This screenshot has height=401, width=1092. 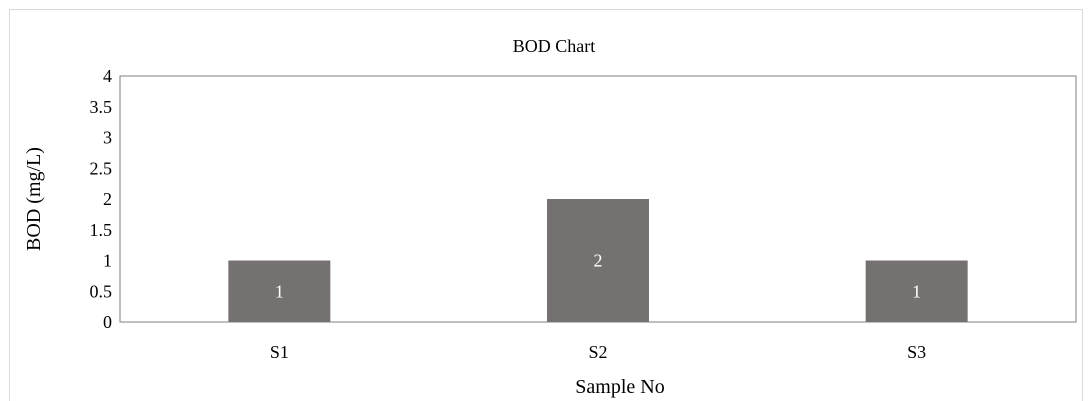 I want to click on y-tick-label: 1.5, so click(x=101, y=230).